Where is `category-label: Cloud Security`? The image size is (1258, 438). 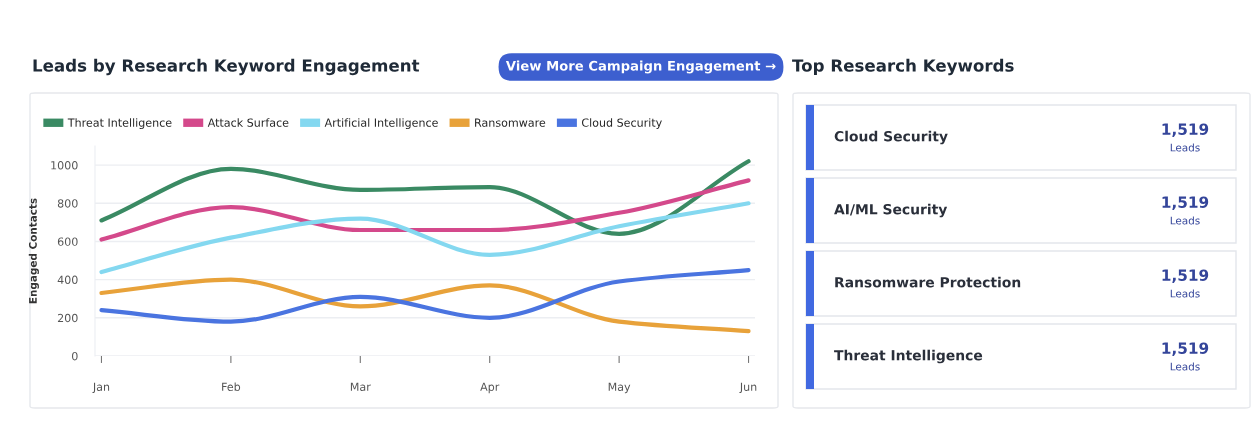
category-label: Cloud Security is located at coordinates (891, 137).